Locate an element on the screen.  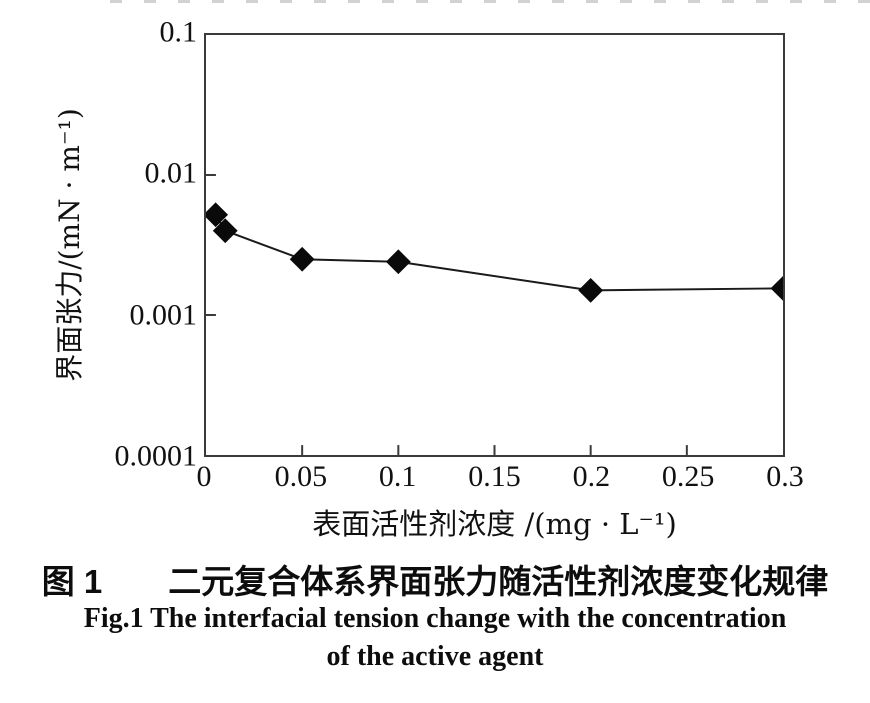
x-tick-label: 0.05 is located at coordinates (301, 476).